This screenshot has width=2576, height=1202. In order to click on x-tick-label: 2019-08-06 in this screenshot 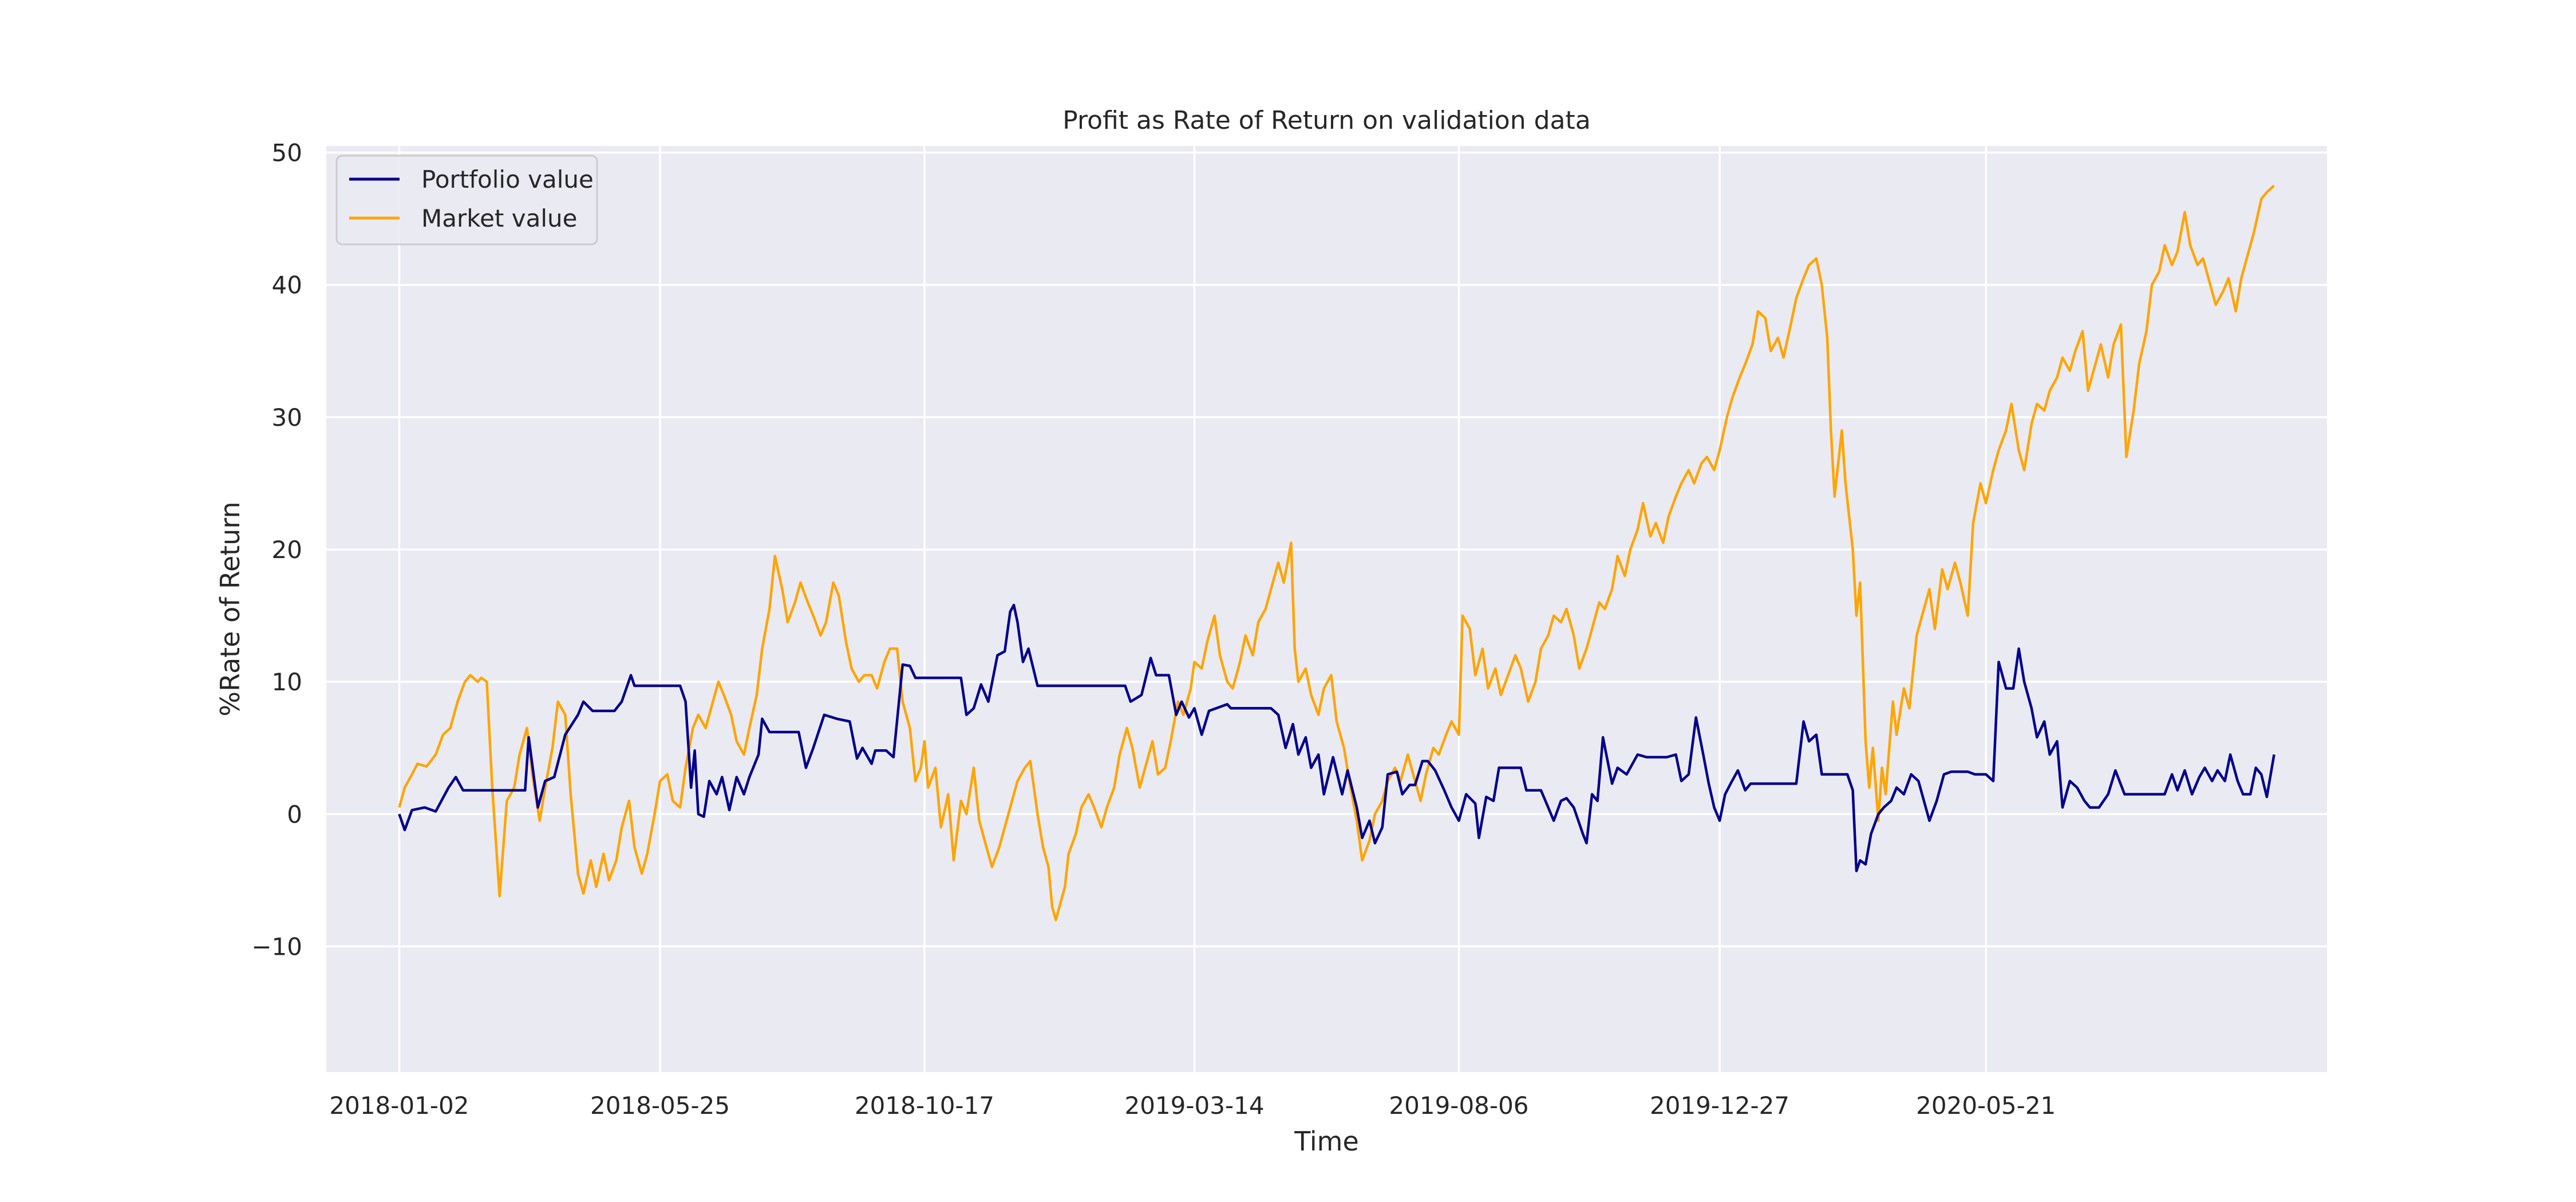, I will do `click(1458, 1106)`.